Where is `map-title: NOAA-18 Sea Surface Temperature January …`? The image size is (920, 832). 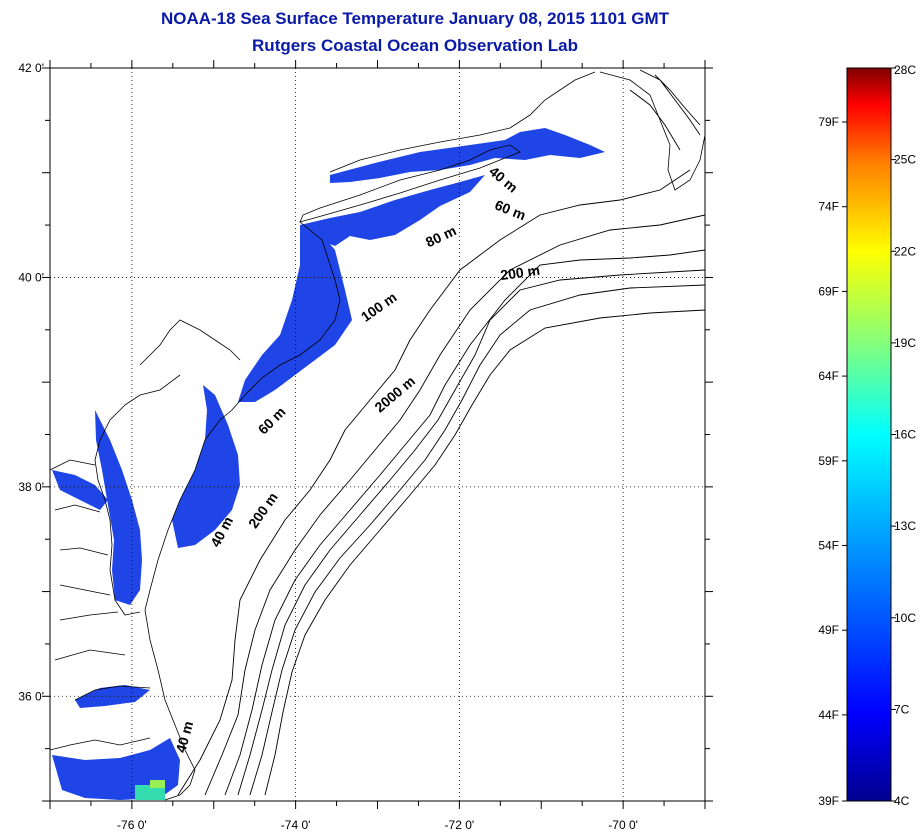
map-title: NOAA-18 Sea Surface Temperature January … is located at coordinates (415, 18).